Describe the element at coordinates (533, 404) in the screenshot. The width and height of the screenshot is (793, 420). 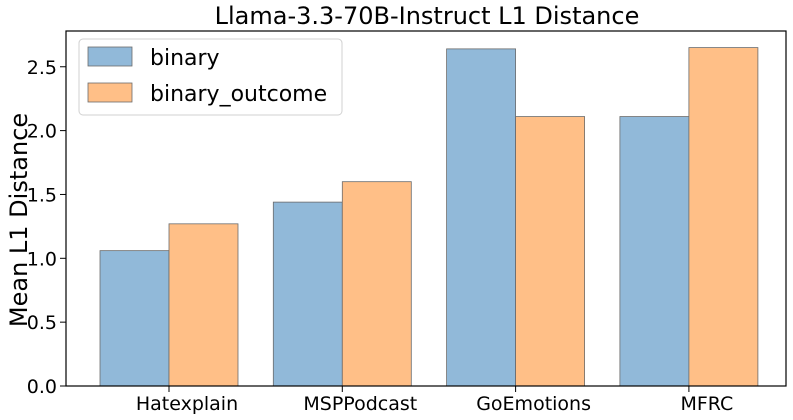
I see `x-tick-label: GoEmotions` at that location.